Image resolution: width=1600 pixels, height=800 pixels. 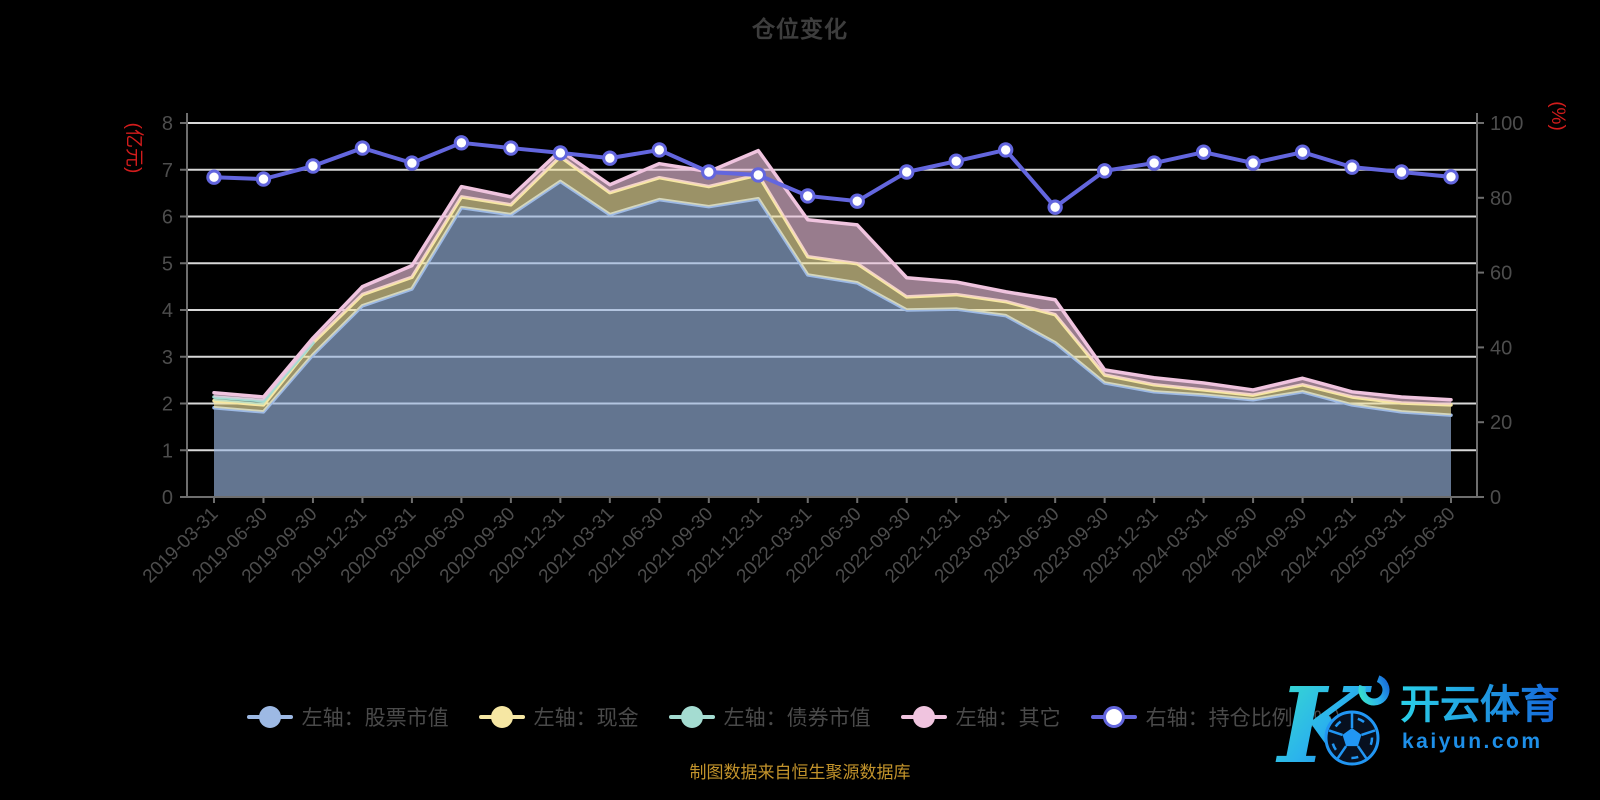 What do you see at coordinates (1008, 718) in the screenshot?
I see `legend-label: 左轴：其它` at bounding box center [1008, 718].